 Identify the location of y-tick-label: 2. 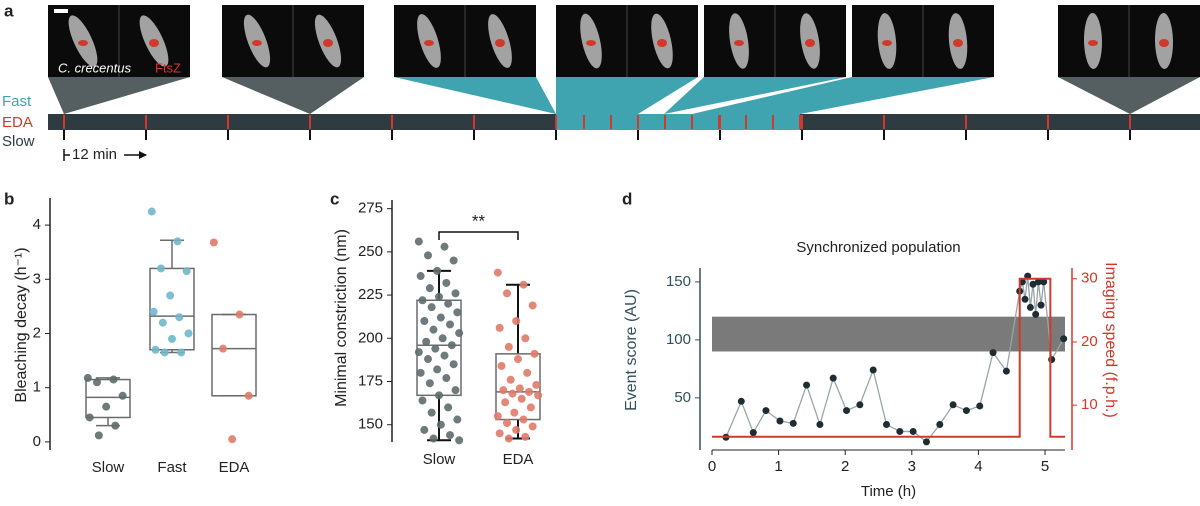
(37, 332).